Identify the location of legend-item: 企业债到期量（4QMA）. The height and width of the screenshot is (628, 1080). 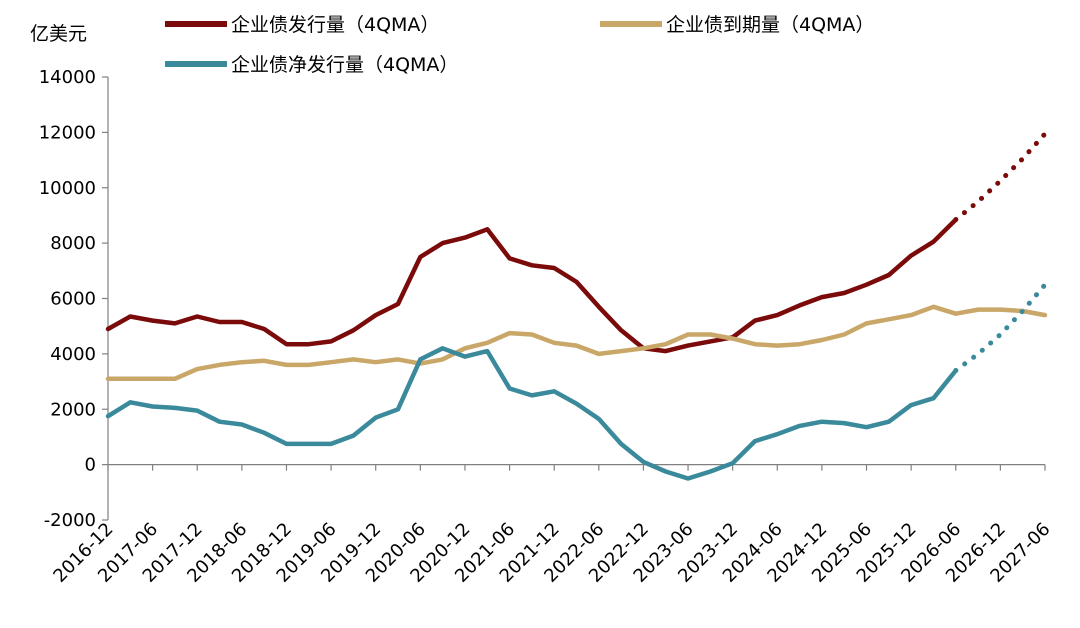
(737, 25).